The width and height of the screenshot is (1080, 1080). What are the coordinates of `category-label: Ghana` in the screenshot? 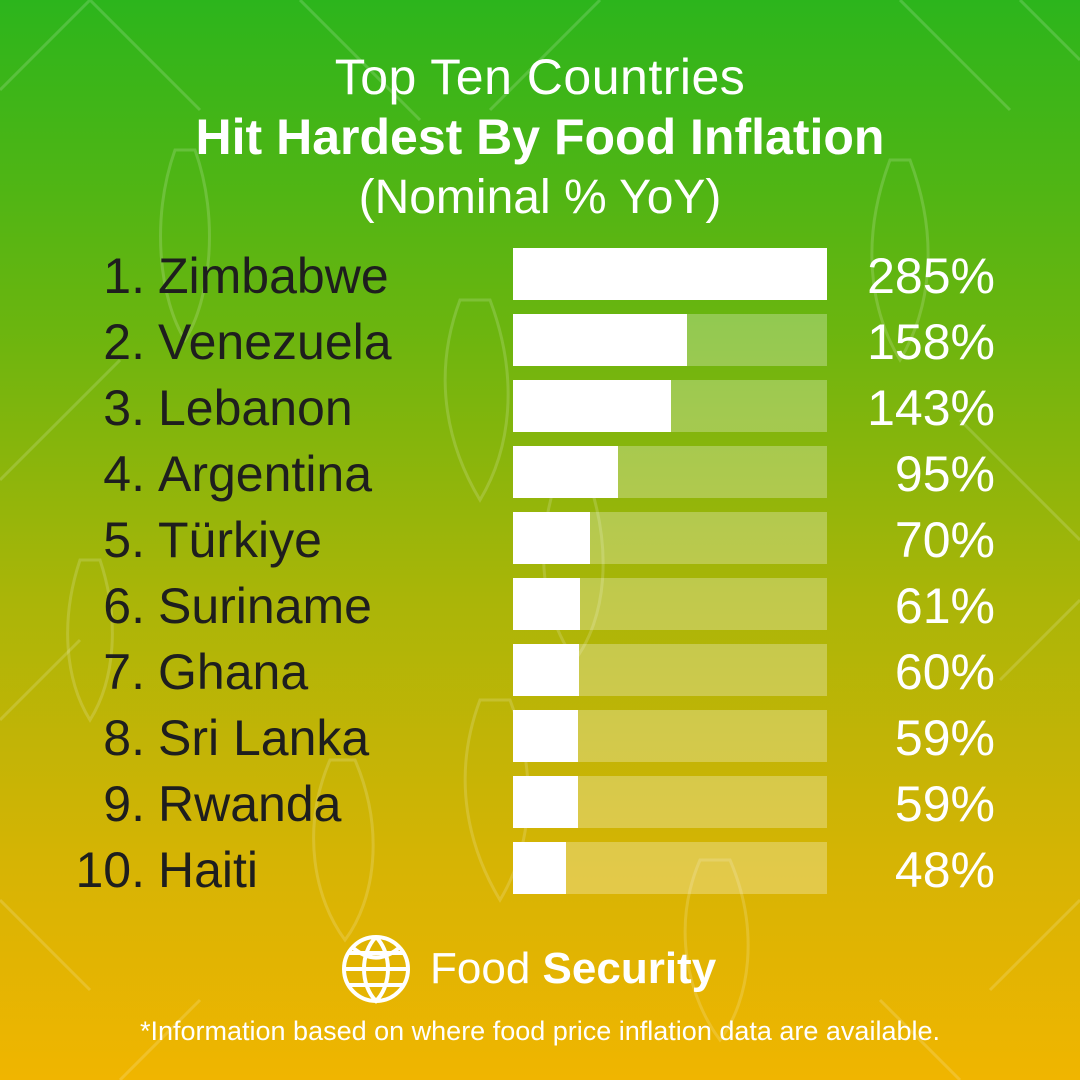 It's located at (233, 672).